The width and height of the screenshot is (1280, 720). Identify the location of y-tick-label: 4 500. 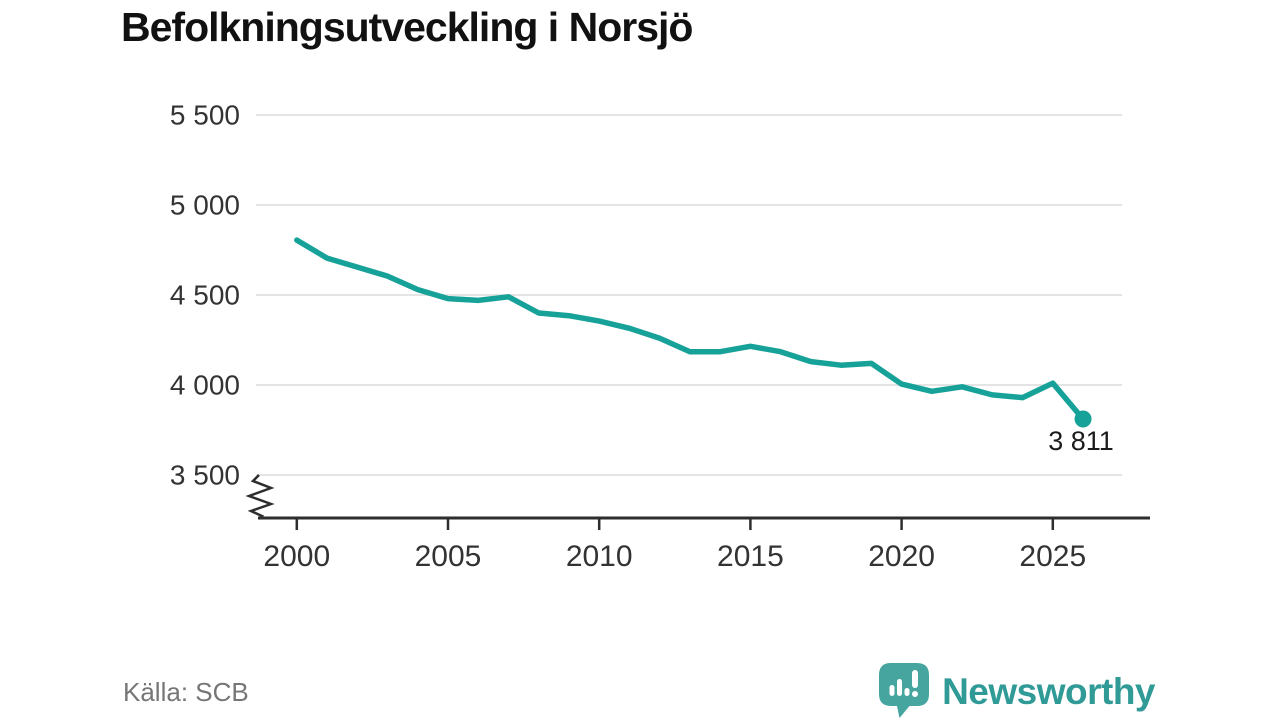
(205, 295).